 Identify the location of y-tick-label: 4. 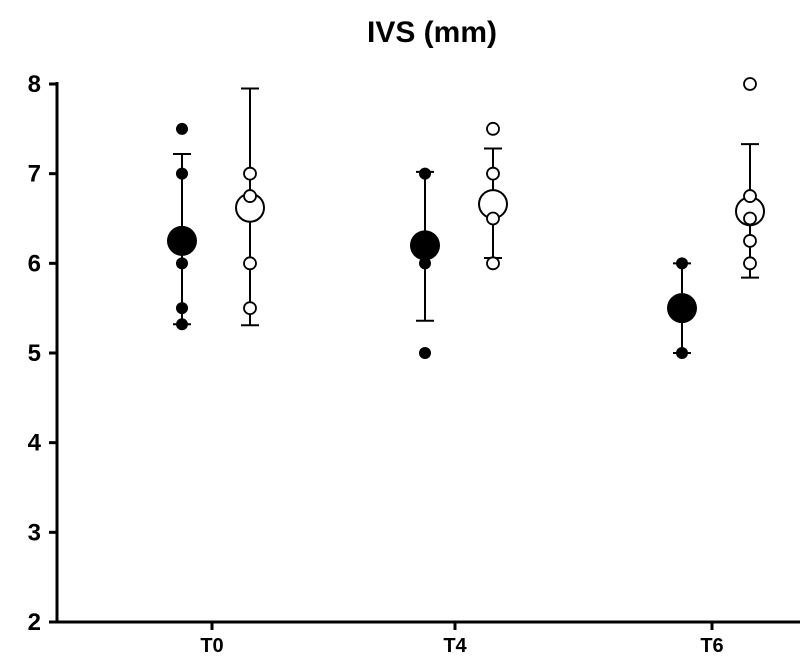
(35, 443).